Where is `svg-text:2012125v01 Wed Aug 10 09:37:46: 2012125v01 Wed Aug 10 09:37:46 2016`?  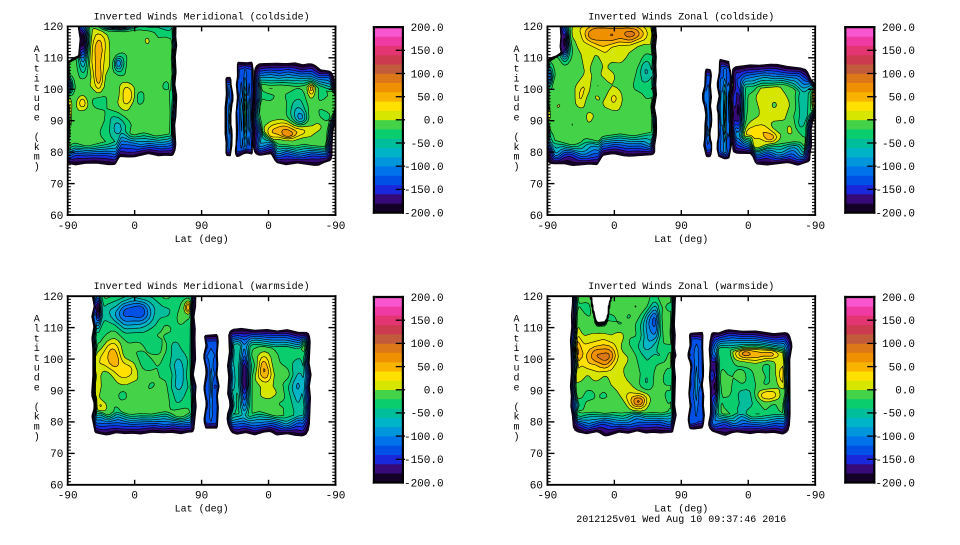 svg-text:2012125v01 Wed Aug 10 09:37:46: 2012125v01 Wed Aug 10 09:37:46 2016 is located at coordinates (681, 520).